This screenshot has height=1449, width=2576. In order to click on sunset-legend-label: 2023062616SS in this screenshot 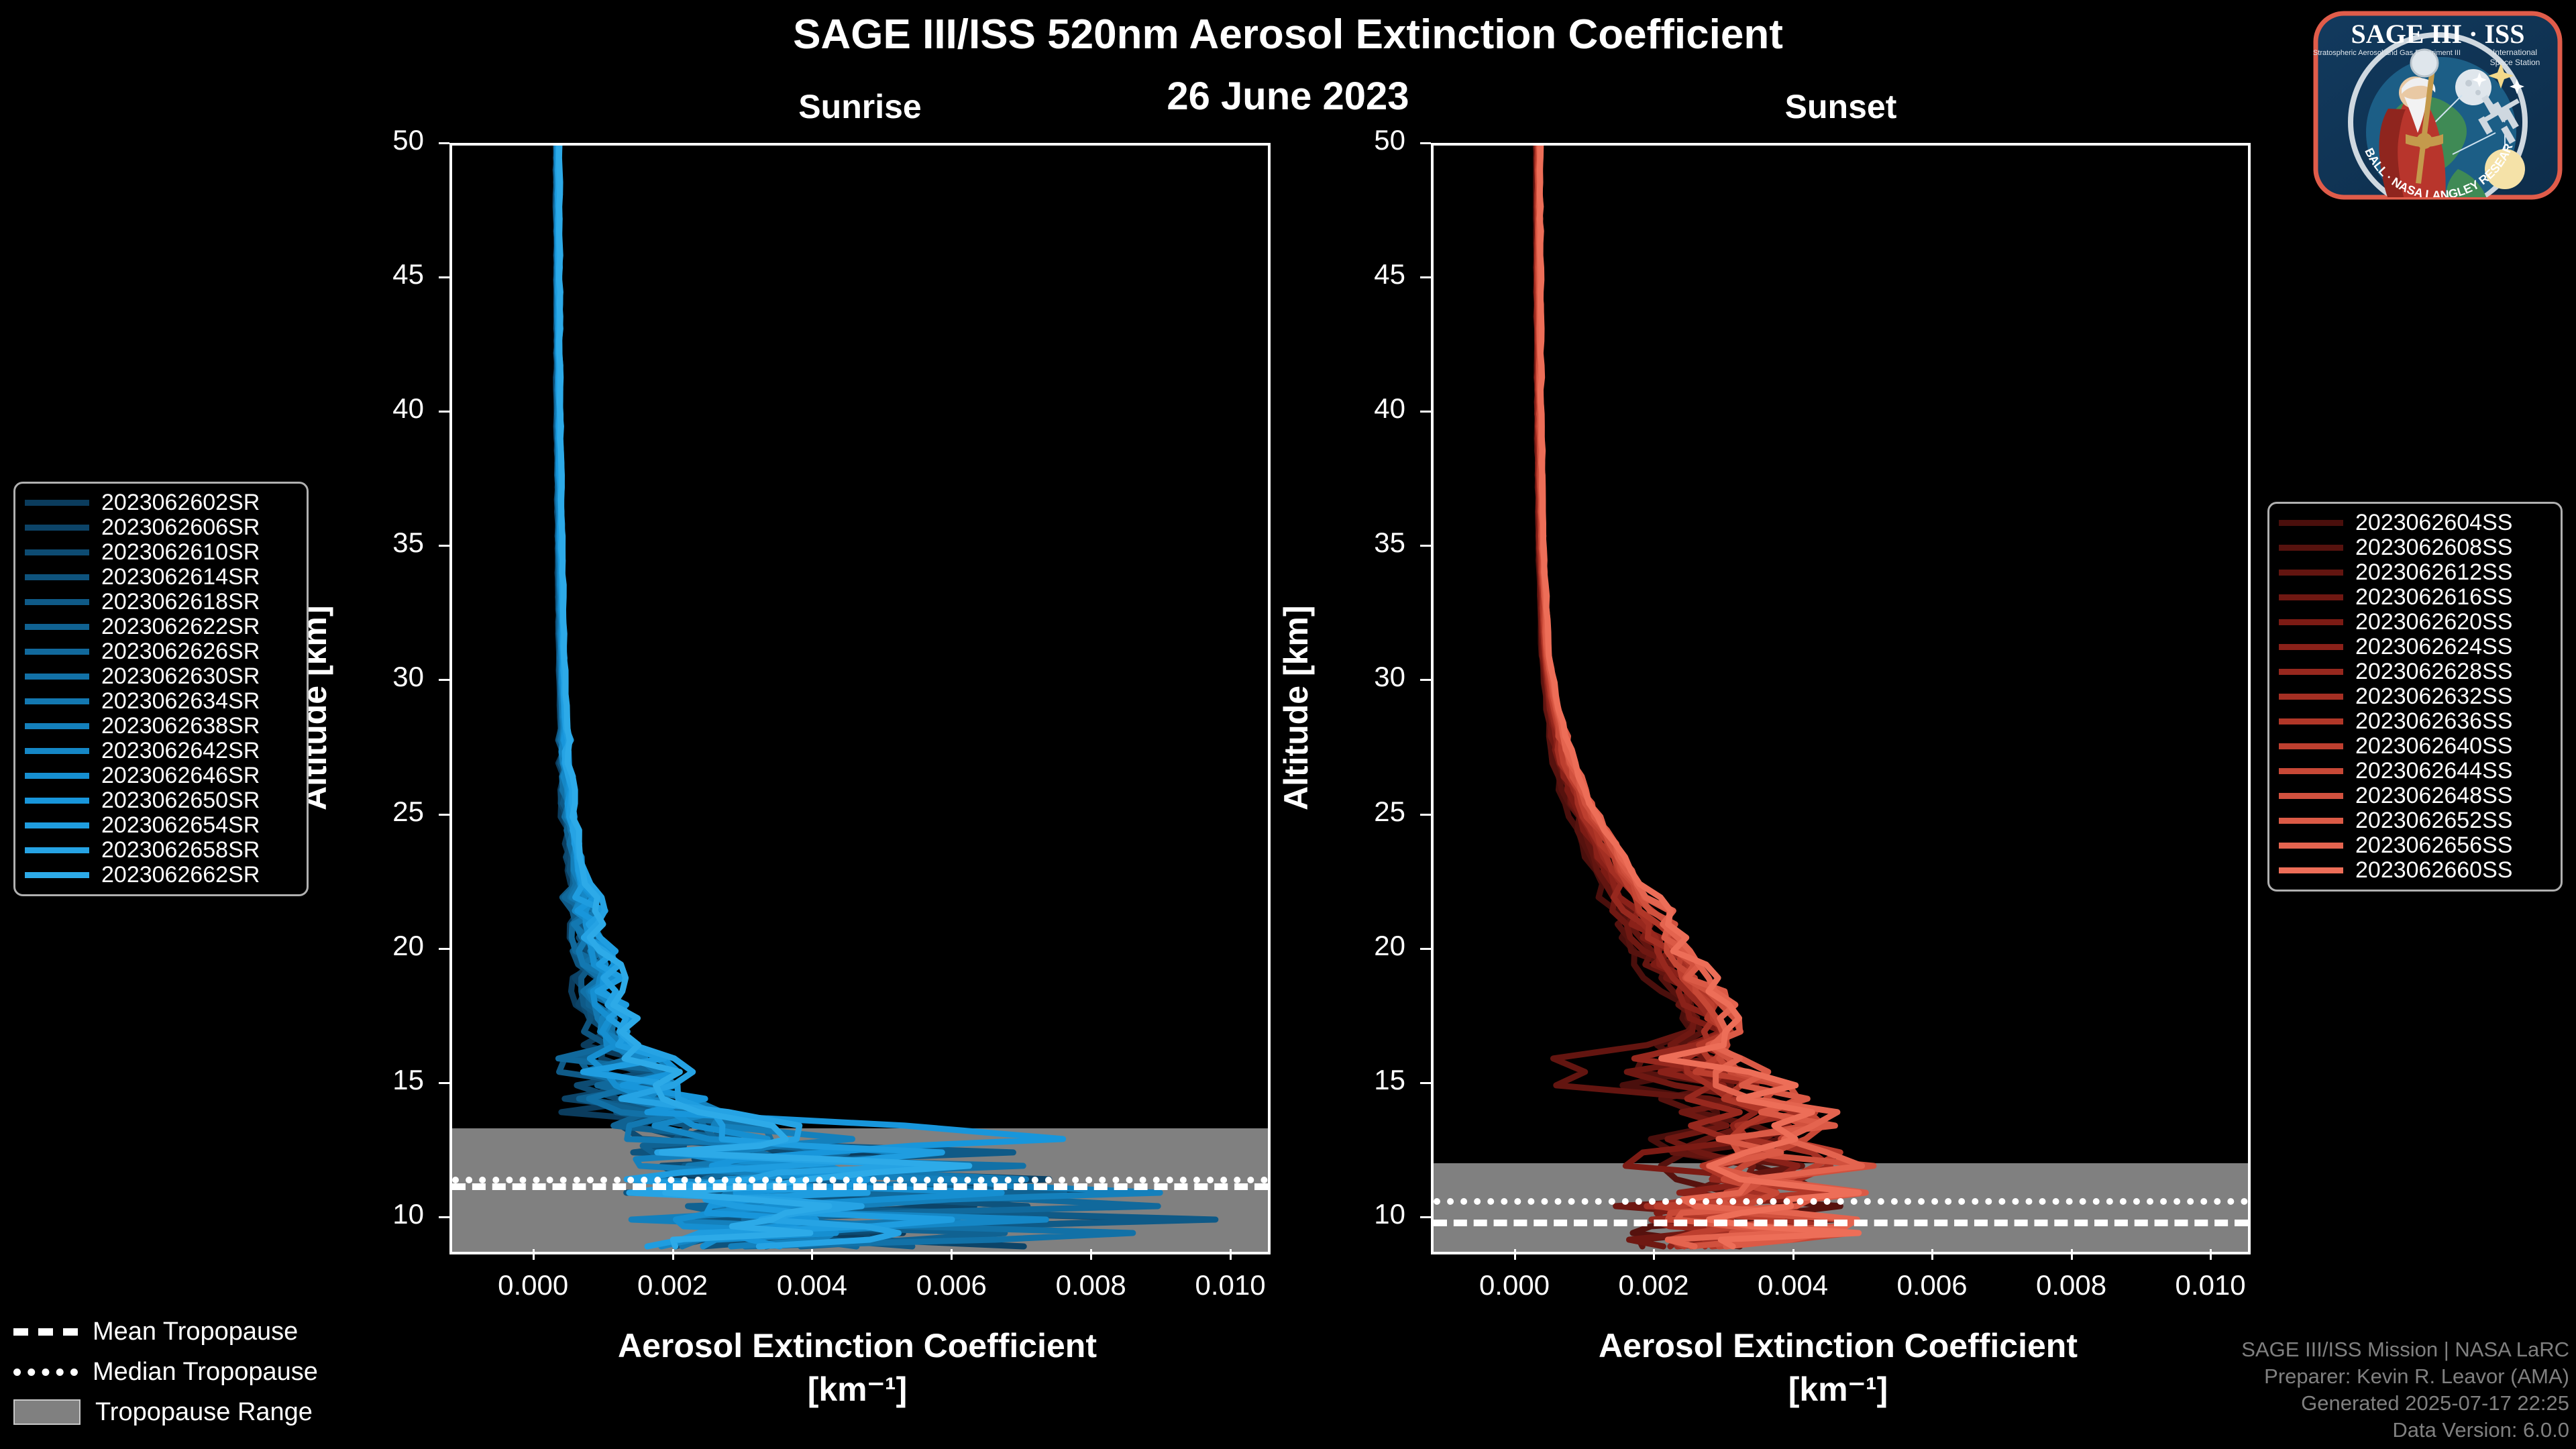, I will do `click(2434, 597)`.